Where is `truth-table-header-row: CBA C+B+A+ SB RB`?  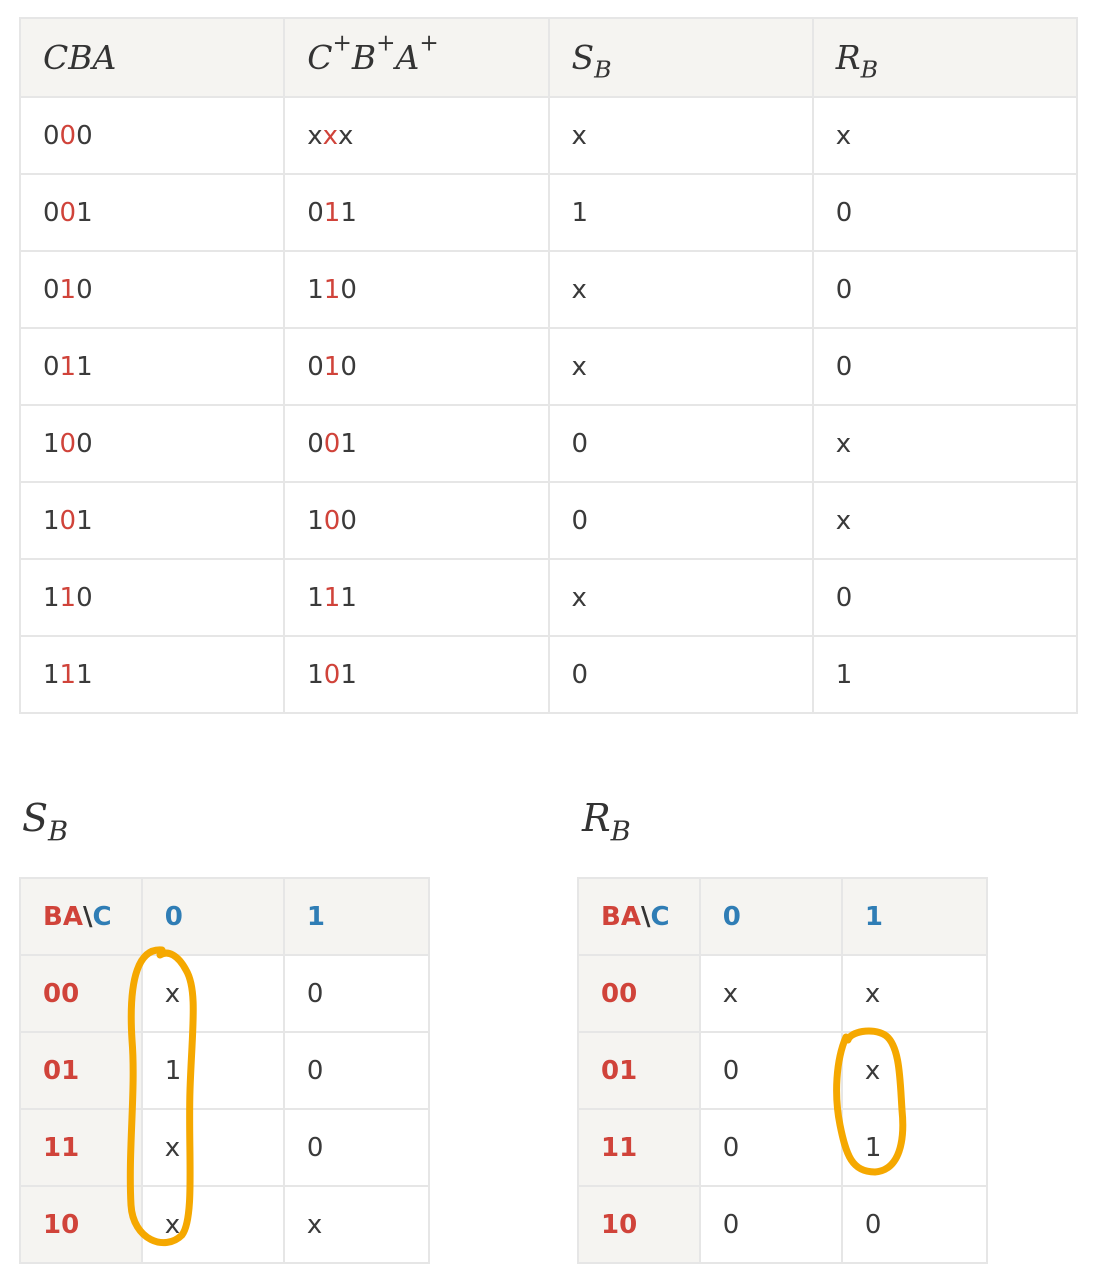 truth-table-header-row: CBA C+B+A+ SB RB is located at coordinates (548, 57).